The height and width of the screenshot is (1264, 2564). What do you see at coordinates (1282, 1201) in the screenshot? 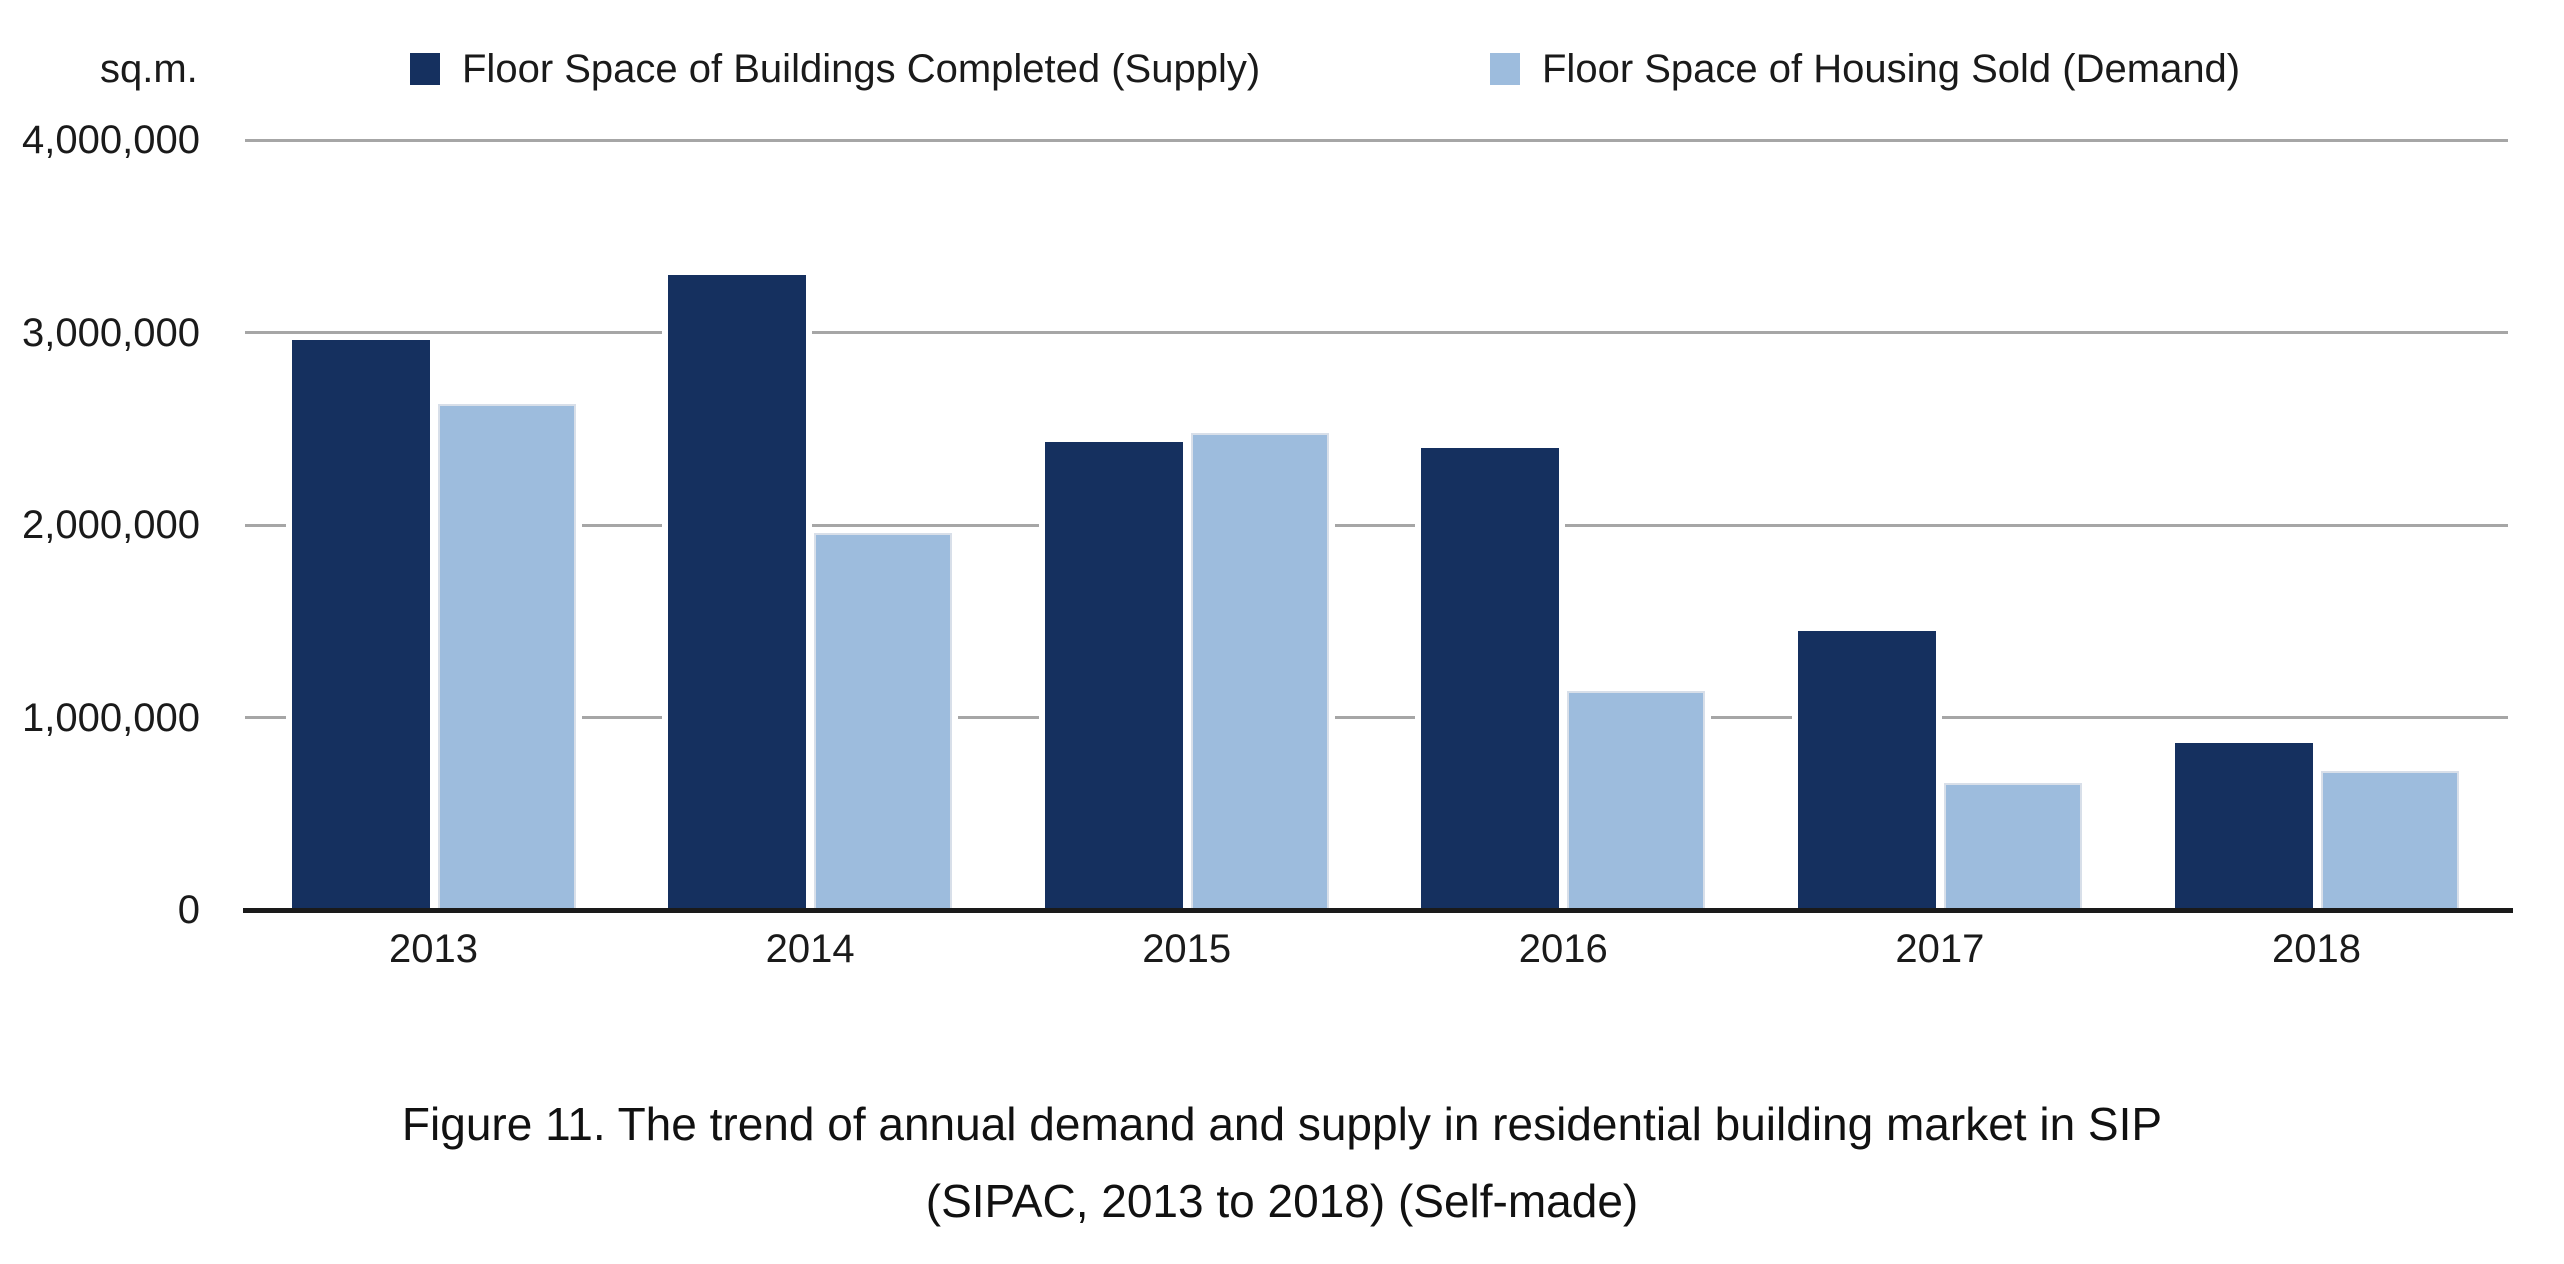
I see `caption-line-2: (SIPAC, 2013 to 2018) (Self-made)` at bounding box center [1282, 1201].